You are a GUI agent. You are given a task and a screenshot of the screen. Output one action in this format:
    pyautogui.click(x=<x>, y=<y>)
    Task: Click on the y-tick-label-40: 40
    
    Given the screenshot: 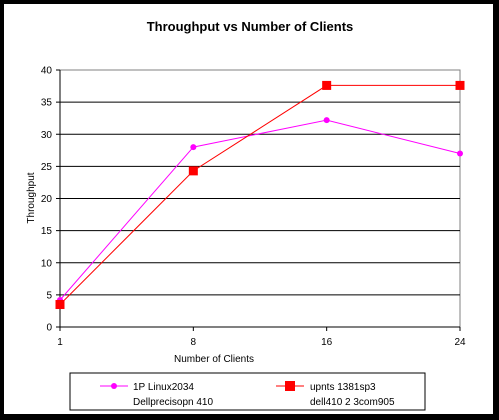 What is the action you would take?
    pyautogui.click(x=47, y=71)
    